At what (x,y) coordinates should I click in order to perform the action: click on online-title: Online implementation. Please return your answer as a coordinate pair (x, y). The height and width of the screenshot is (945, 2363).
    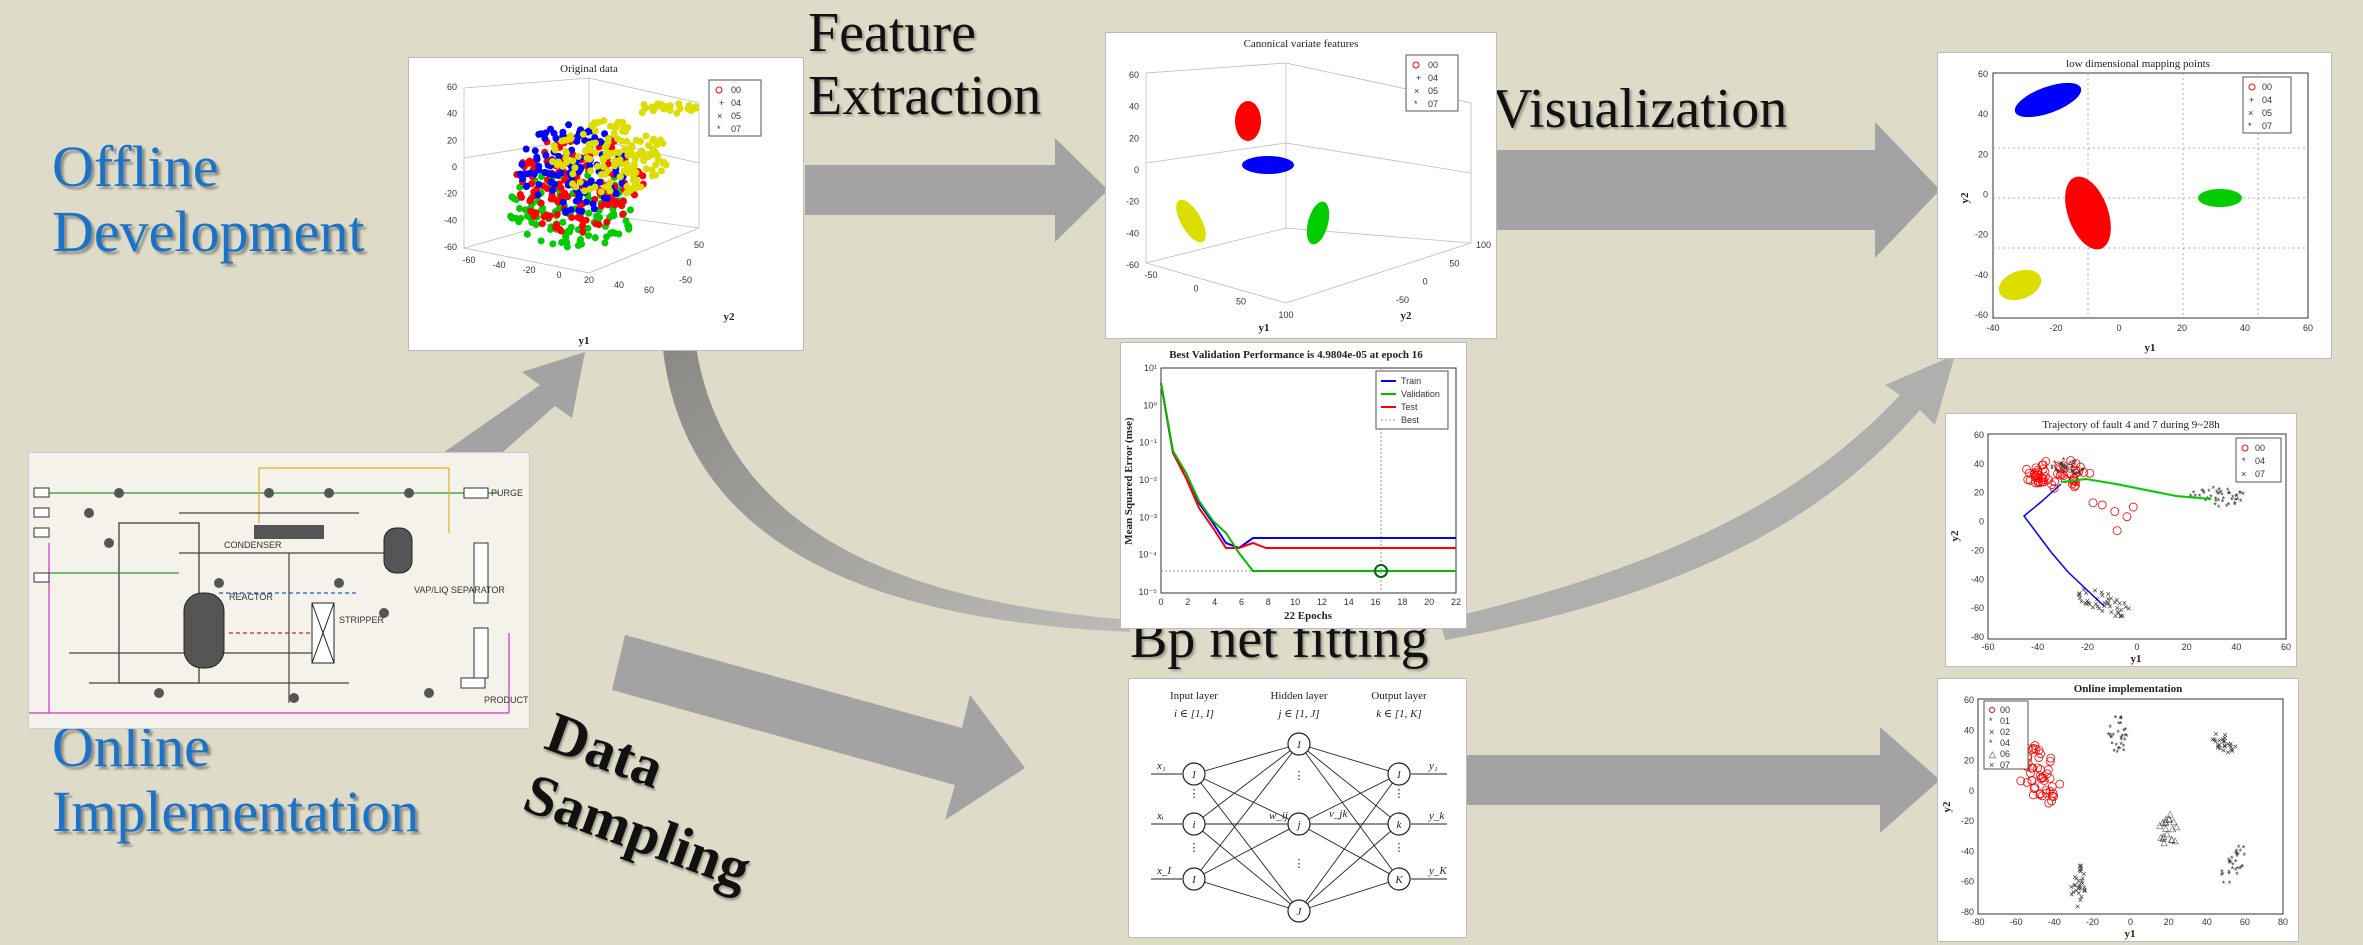
    Looking at the image, I should click on (2128, 689).